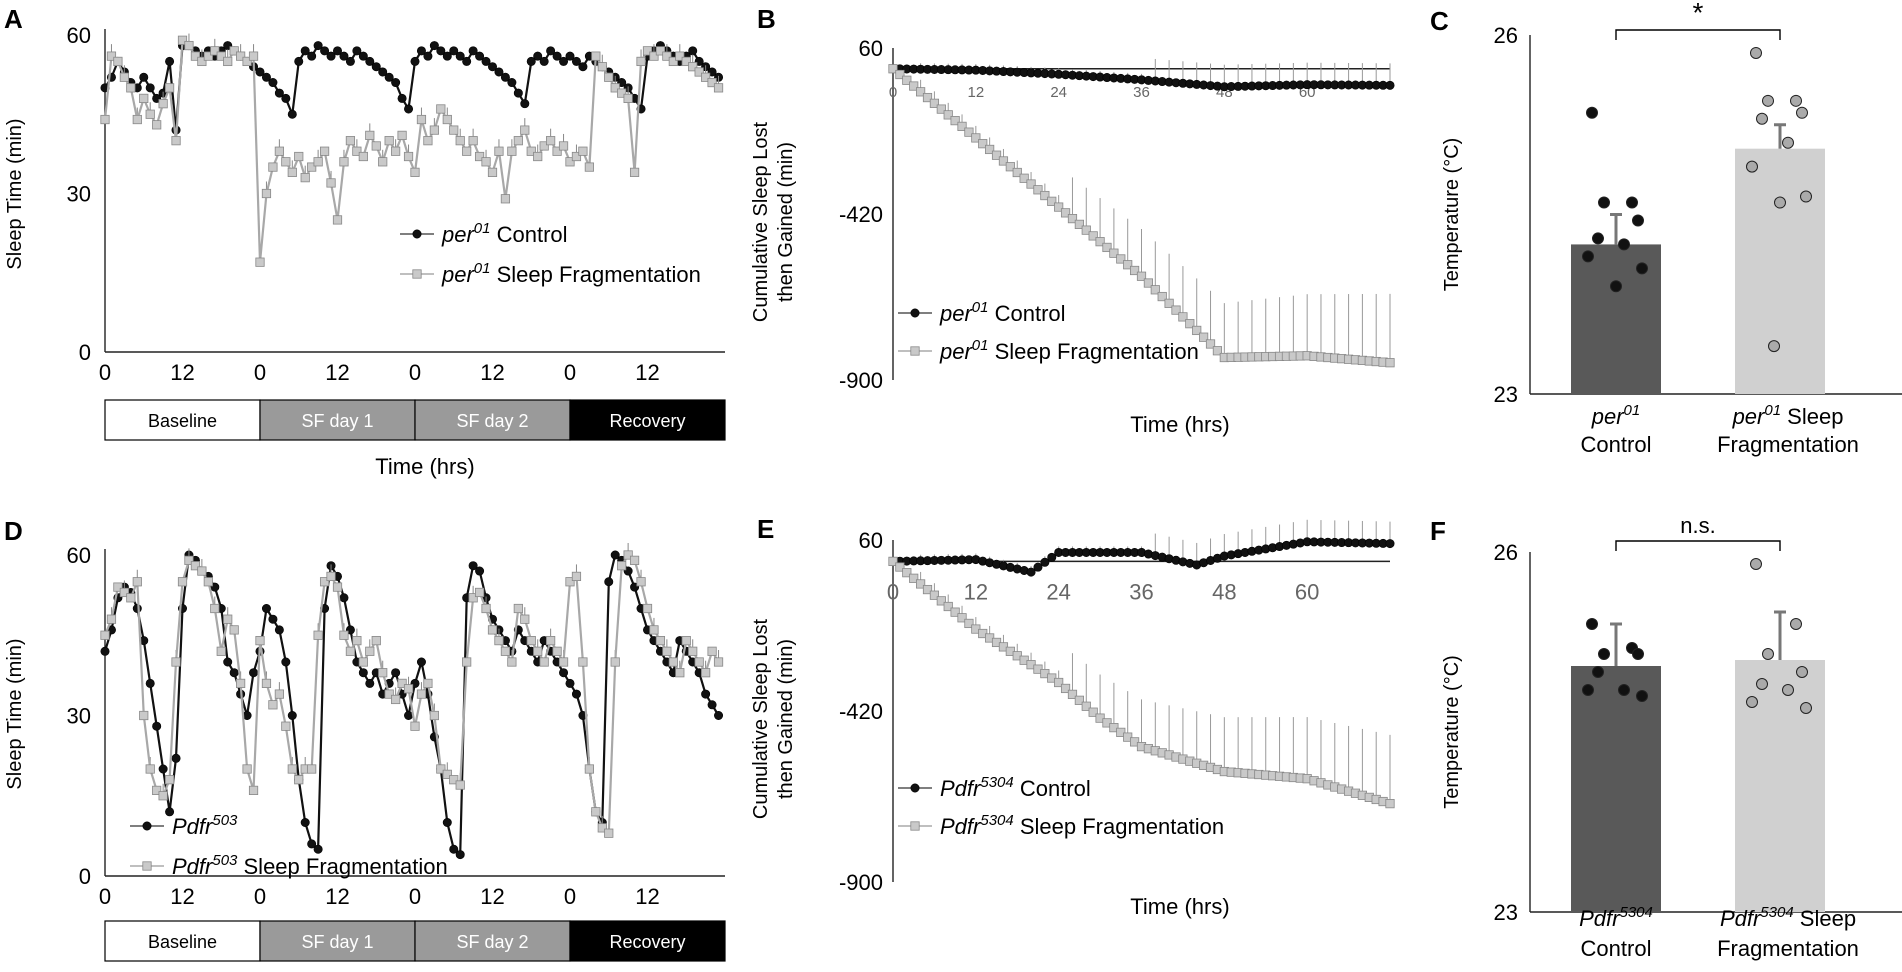 The image size is (1902, 972). What do you see at coordinates (424, 466) in the screenshot?
I see `x-axis-title: Time (hrs)` at bounding box center [424, 466].